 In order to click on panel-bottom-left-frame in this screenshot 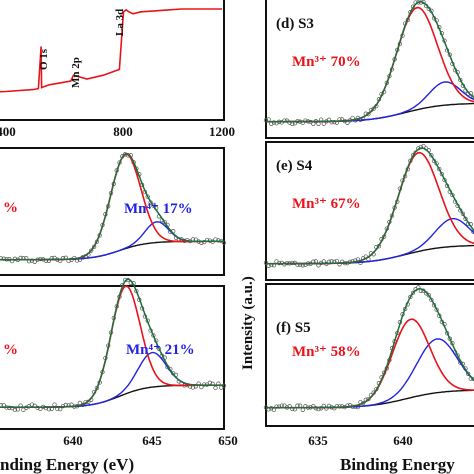, I will do `click(112, 357)`.